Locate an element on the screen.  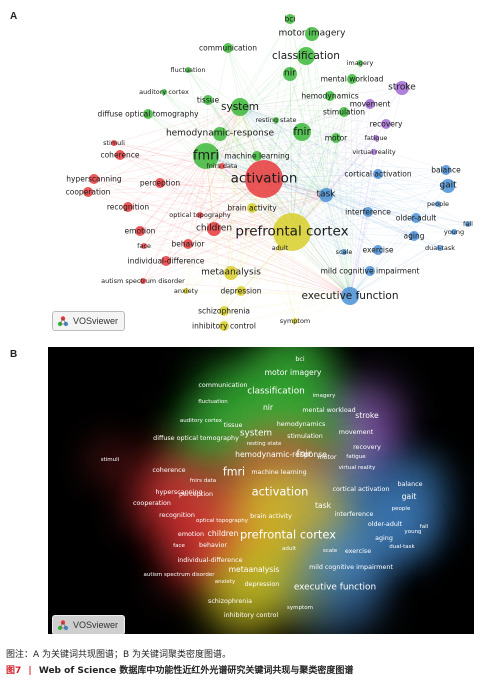
density-keyword-label: fall is located at coordinates (424, 527).